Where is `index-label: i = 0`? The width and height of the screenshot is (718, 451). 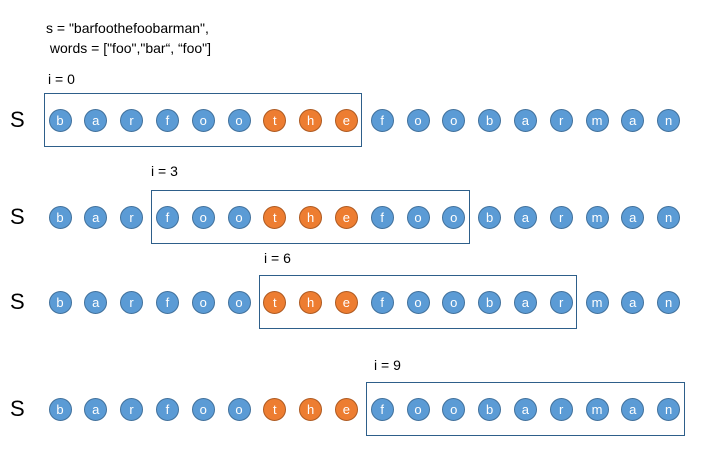 index-label: i = 0 is located at coordinates (61, 79).